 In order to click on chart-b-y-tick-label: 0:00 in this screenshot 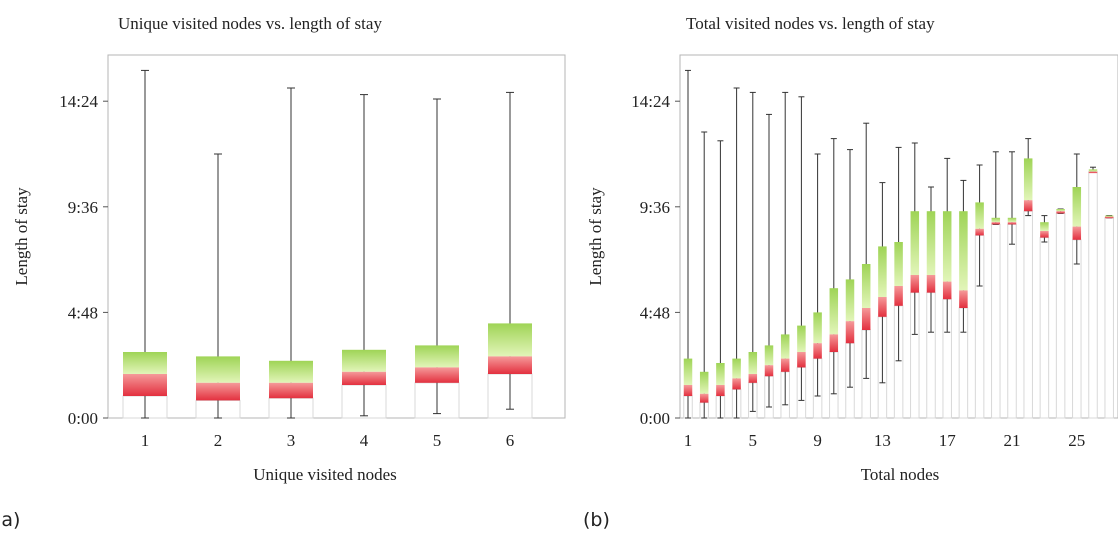, I will do `click(655, 418)`.